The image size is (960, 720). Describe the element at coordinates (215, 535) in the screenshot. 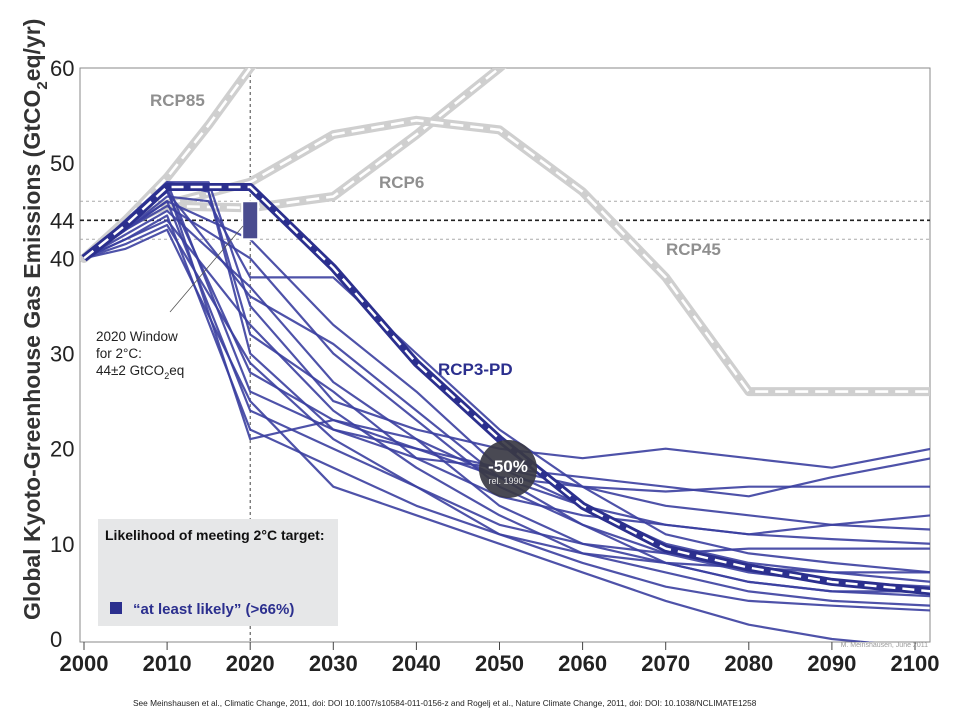

I see `likelihood-box-title: Likelihood of meeting 2°C target:` at that location.